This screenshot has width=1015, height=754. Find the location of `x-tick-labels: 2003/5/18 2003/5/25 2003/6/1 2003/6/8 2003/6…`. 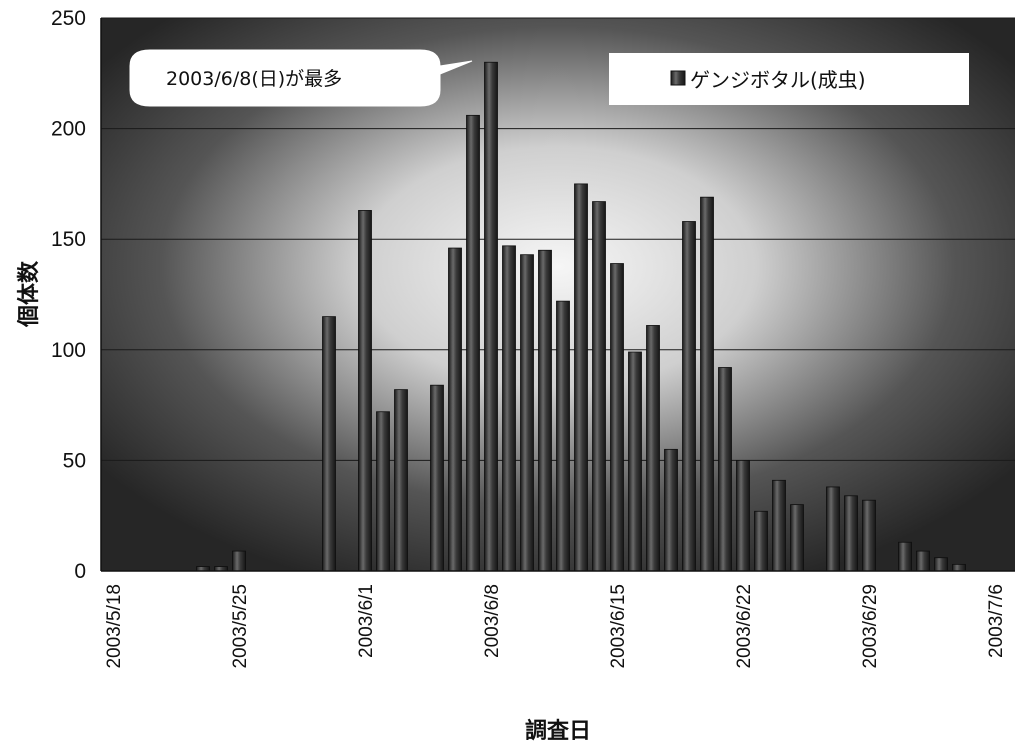

x-tick-labels: 2003/5/18 2003/5/25 2003/6/1 2003/6/8 2003/6… is located at coordinates (555, 626).